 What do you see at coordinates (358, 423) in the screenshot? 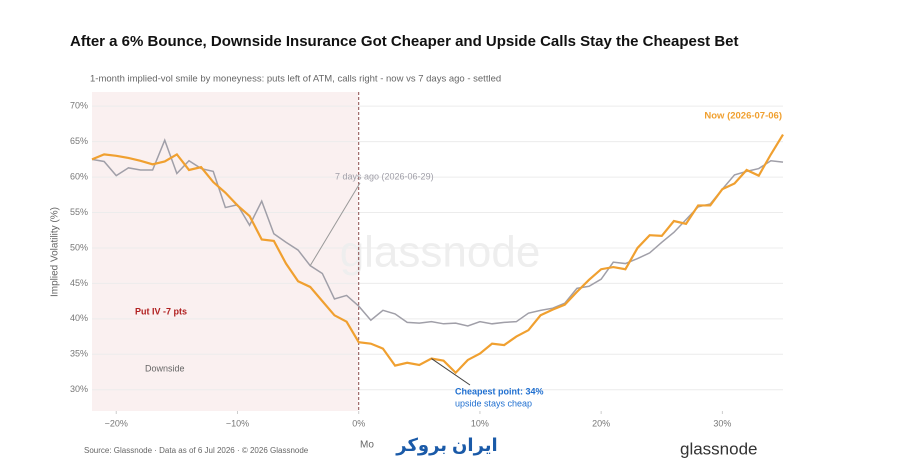
I see `x-tick-label: 0%` at bounding box center [358, 423].